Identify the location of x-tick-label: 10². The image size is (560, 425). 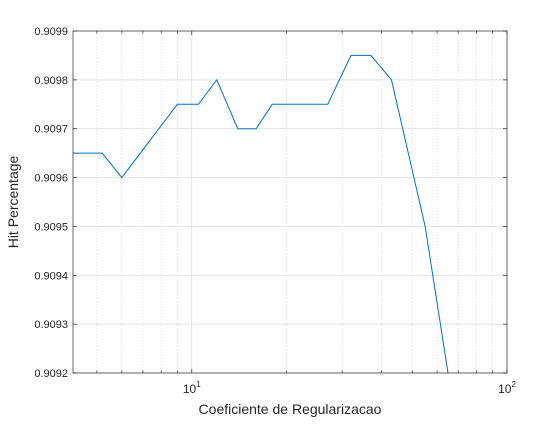
(507, 388).